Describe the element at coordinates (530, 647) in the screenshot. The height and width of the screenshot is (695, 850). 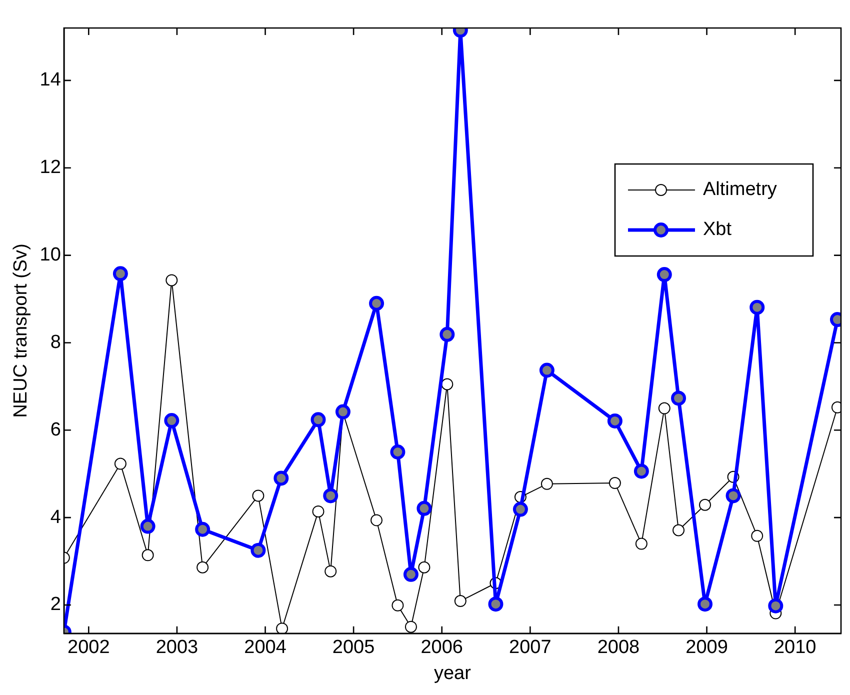
I see `x-tick-label: 2007` at that location.